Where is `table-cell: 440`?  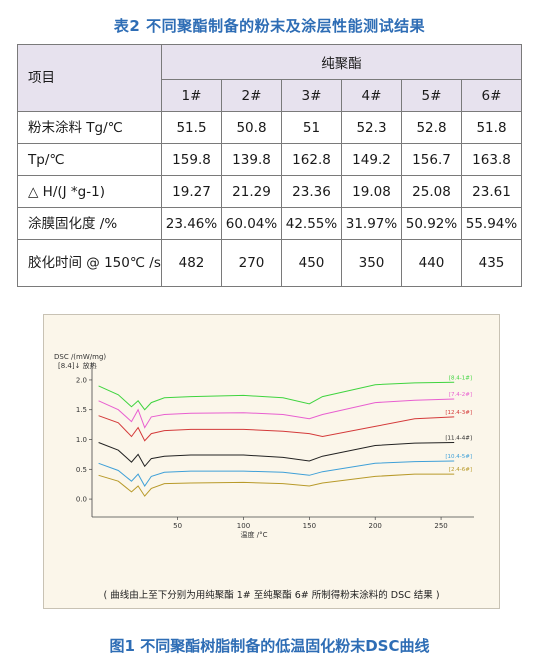 table-cell: 440 is located at coordinates (431, 263).